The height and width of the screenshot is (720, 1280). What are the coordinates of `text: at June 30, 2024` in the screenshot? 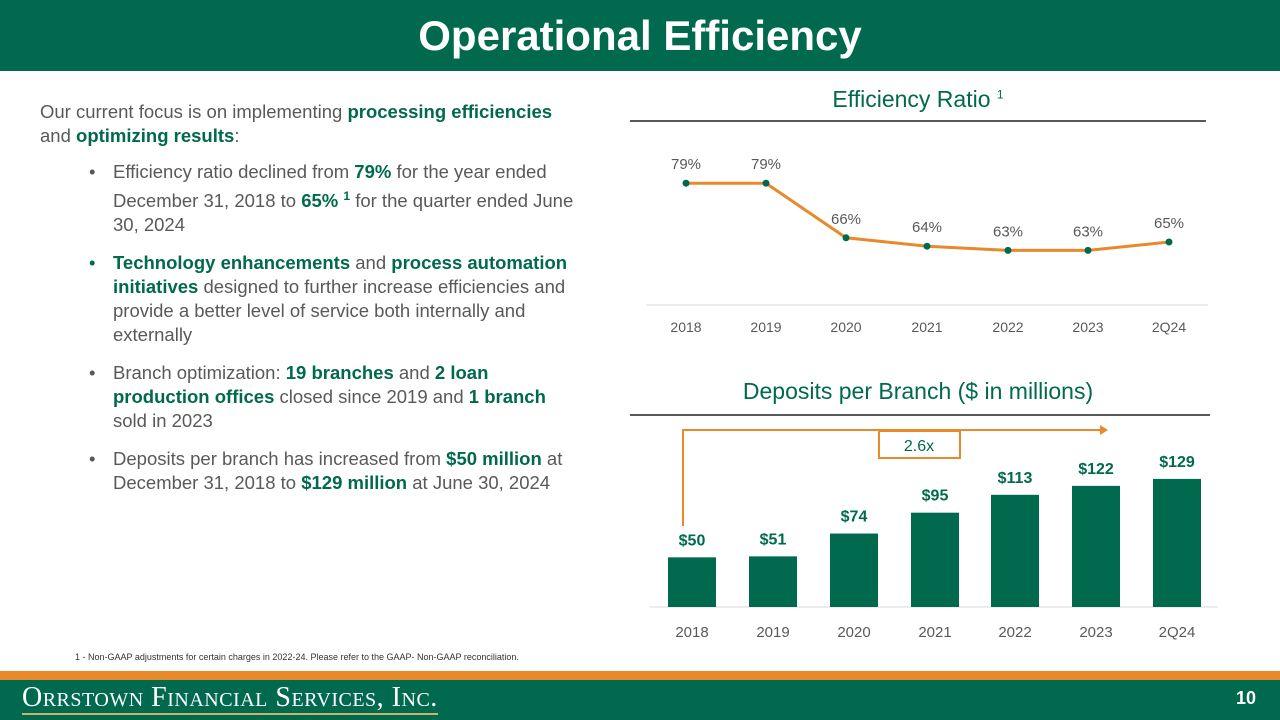 It's located at (479, 483).